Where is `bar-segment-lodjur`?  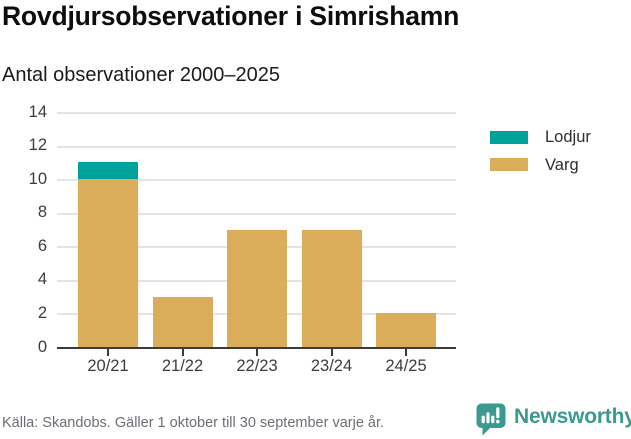
bar-segment-lodjur is located at coordinates (108, 171).